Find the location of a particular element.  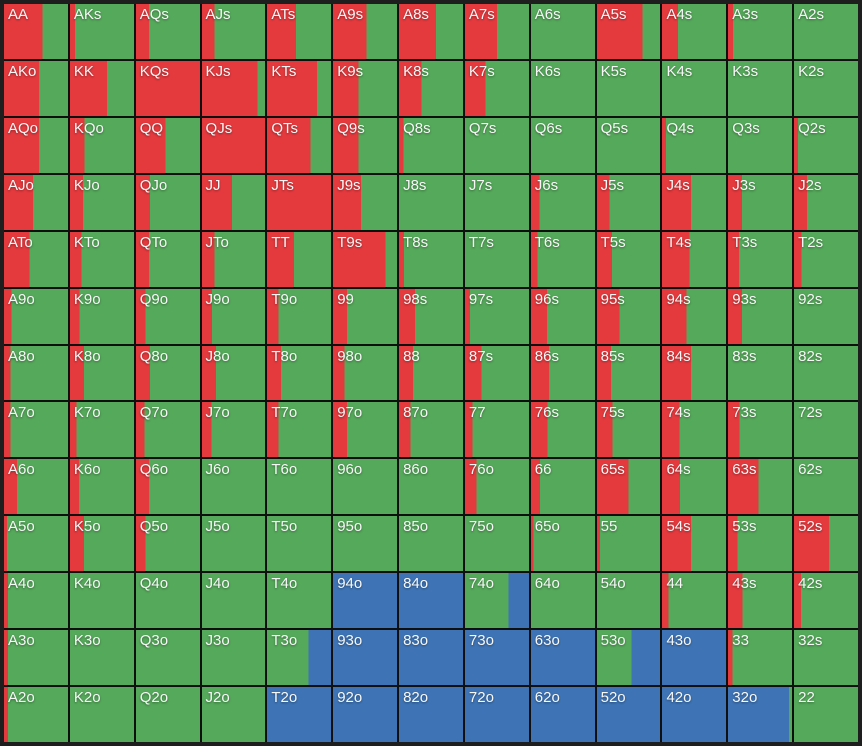

hand-cell-73s: 73s is located at coordinates (760, 430).